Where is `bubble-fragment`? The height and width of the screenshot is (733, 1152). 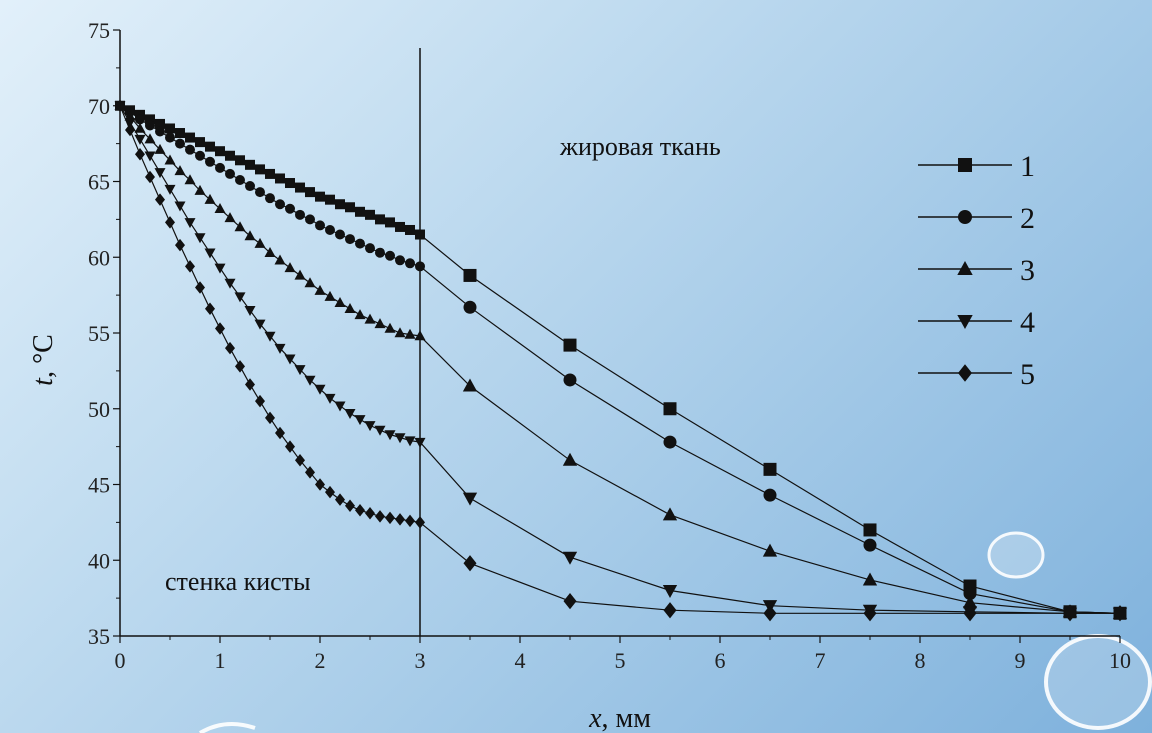 bubble-fragment is located at coordinates (227, 727).